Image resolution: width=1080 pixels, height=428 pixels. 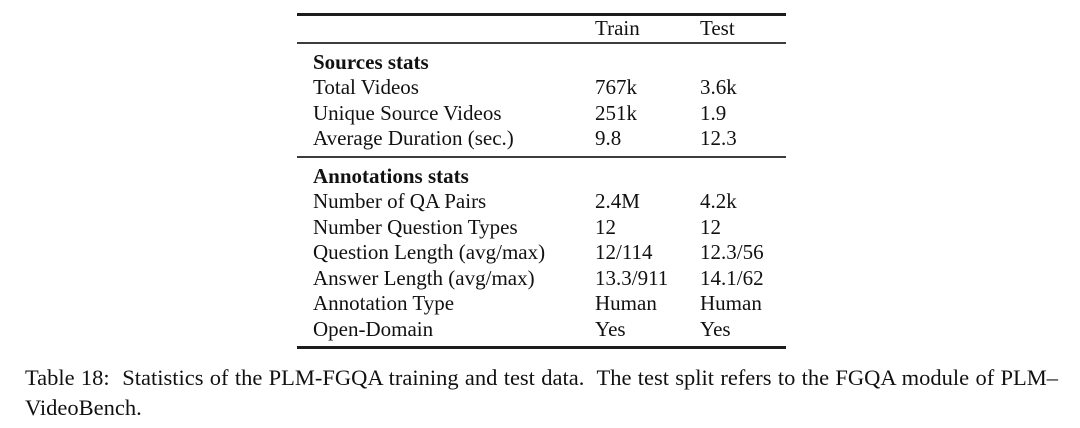 What do you see at coordinates (446, 29) in the screenshot?
I see `header-empty-cell` at bounding box center [446, 29].